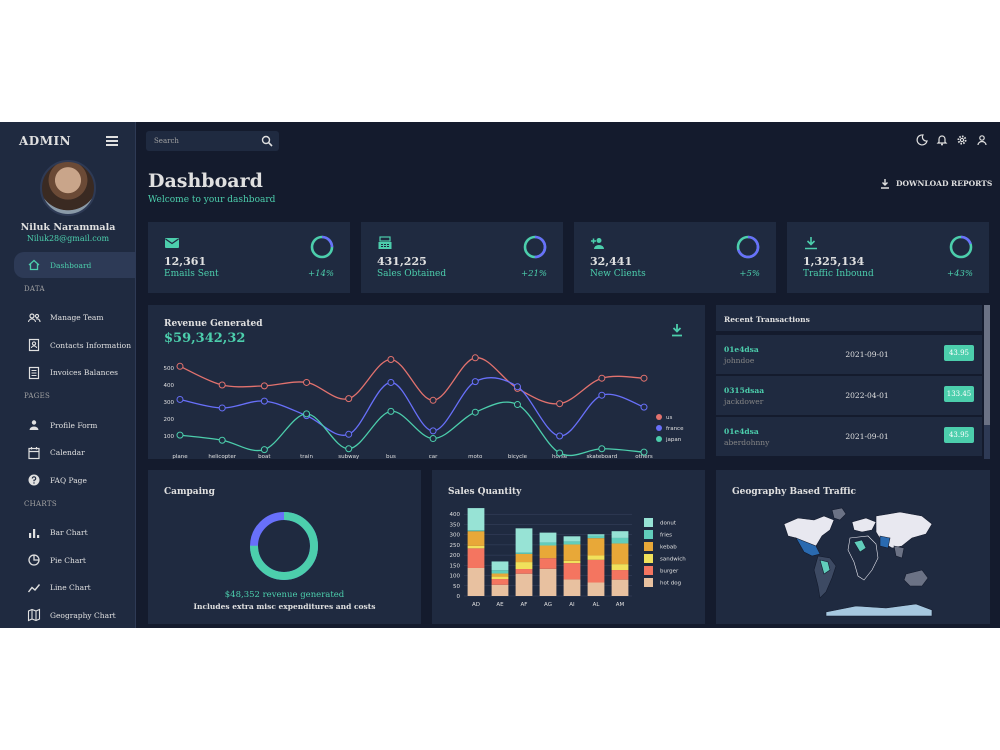 This screenshot has height=750, width=1000. I want to click on download-reports-button: DOWNLOAD REPORTS, so click(936, 183).